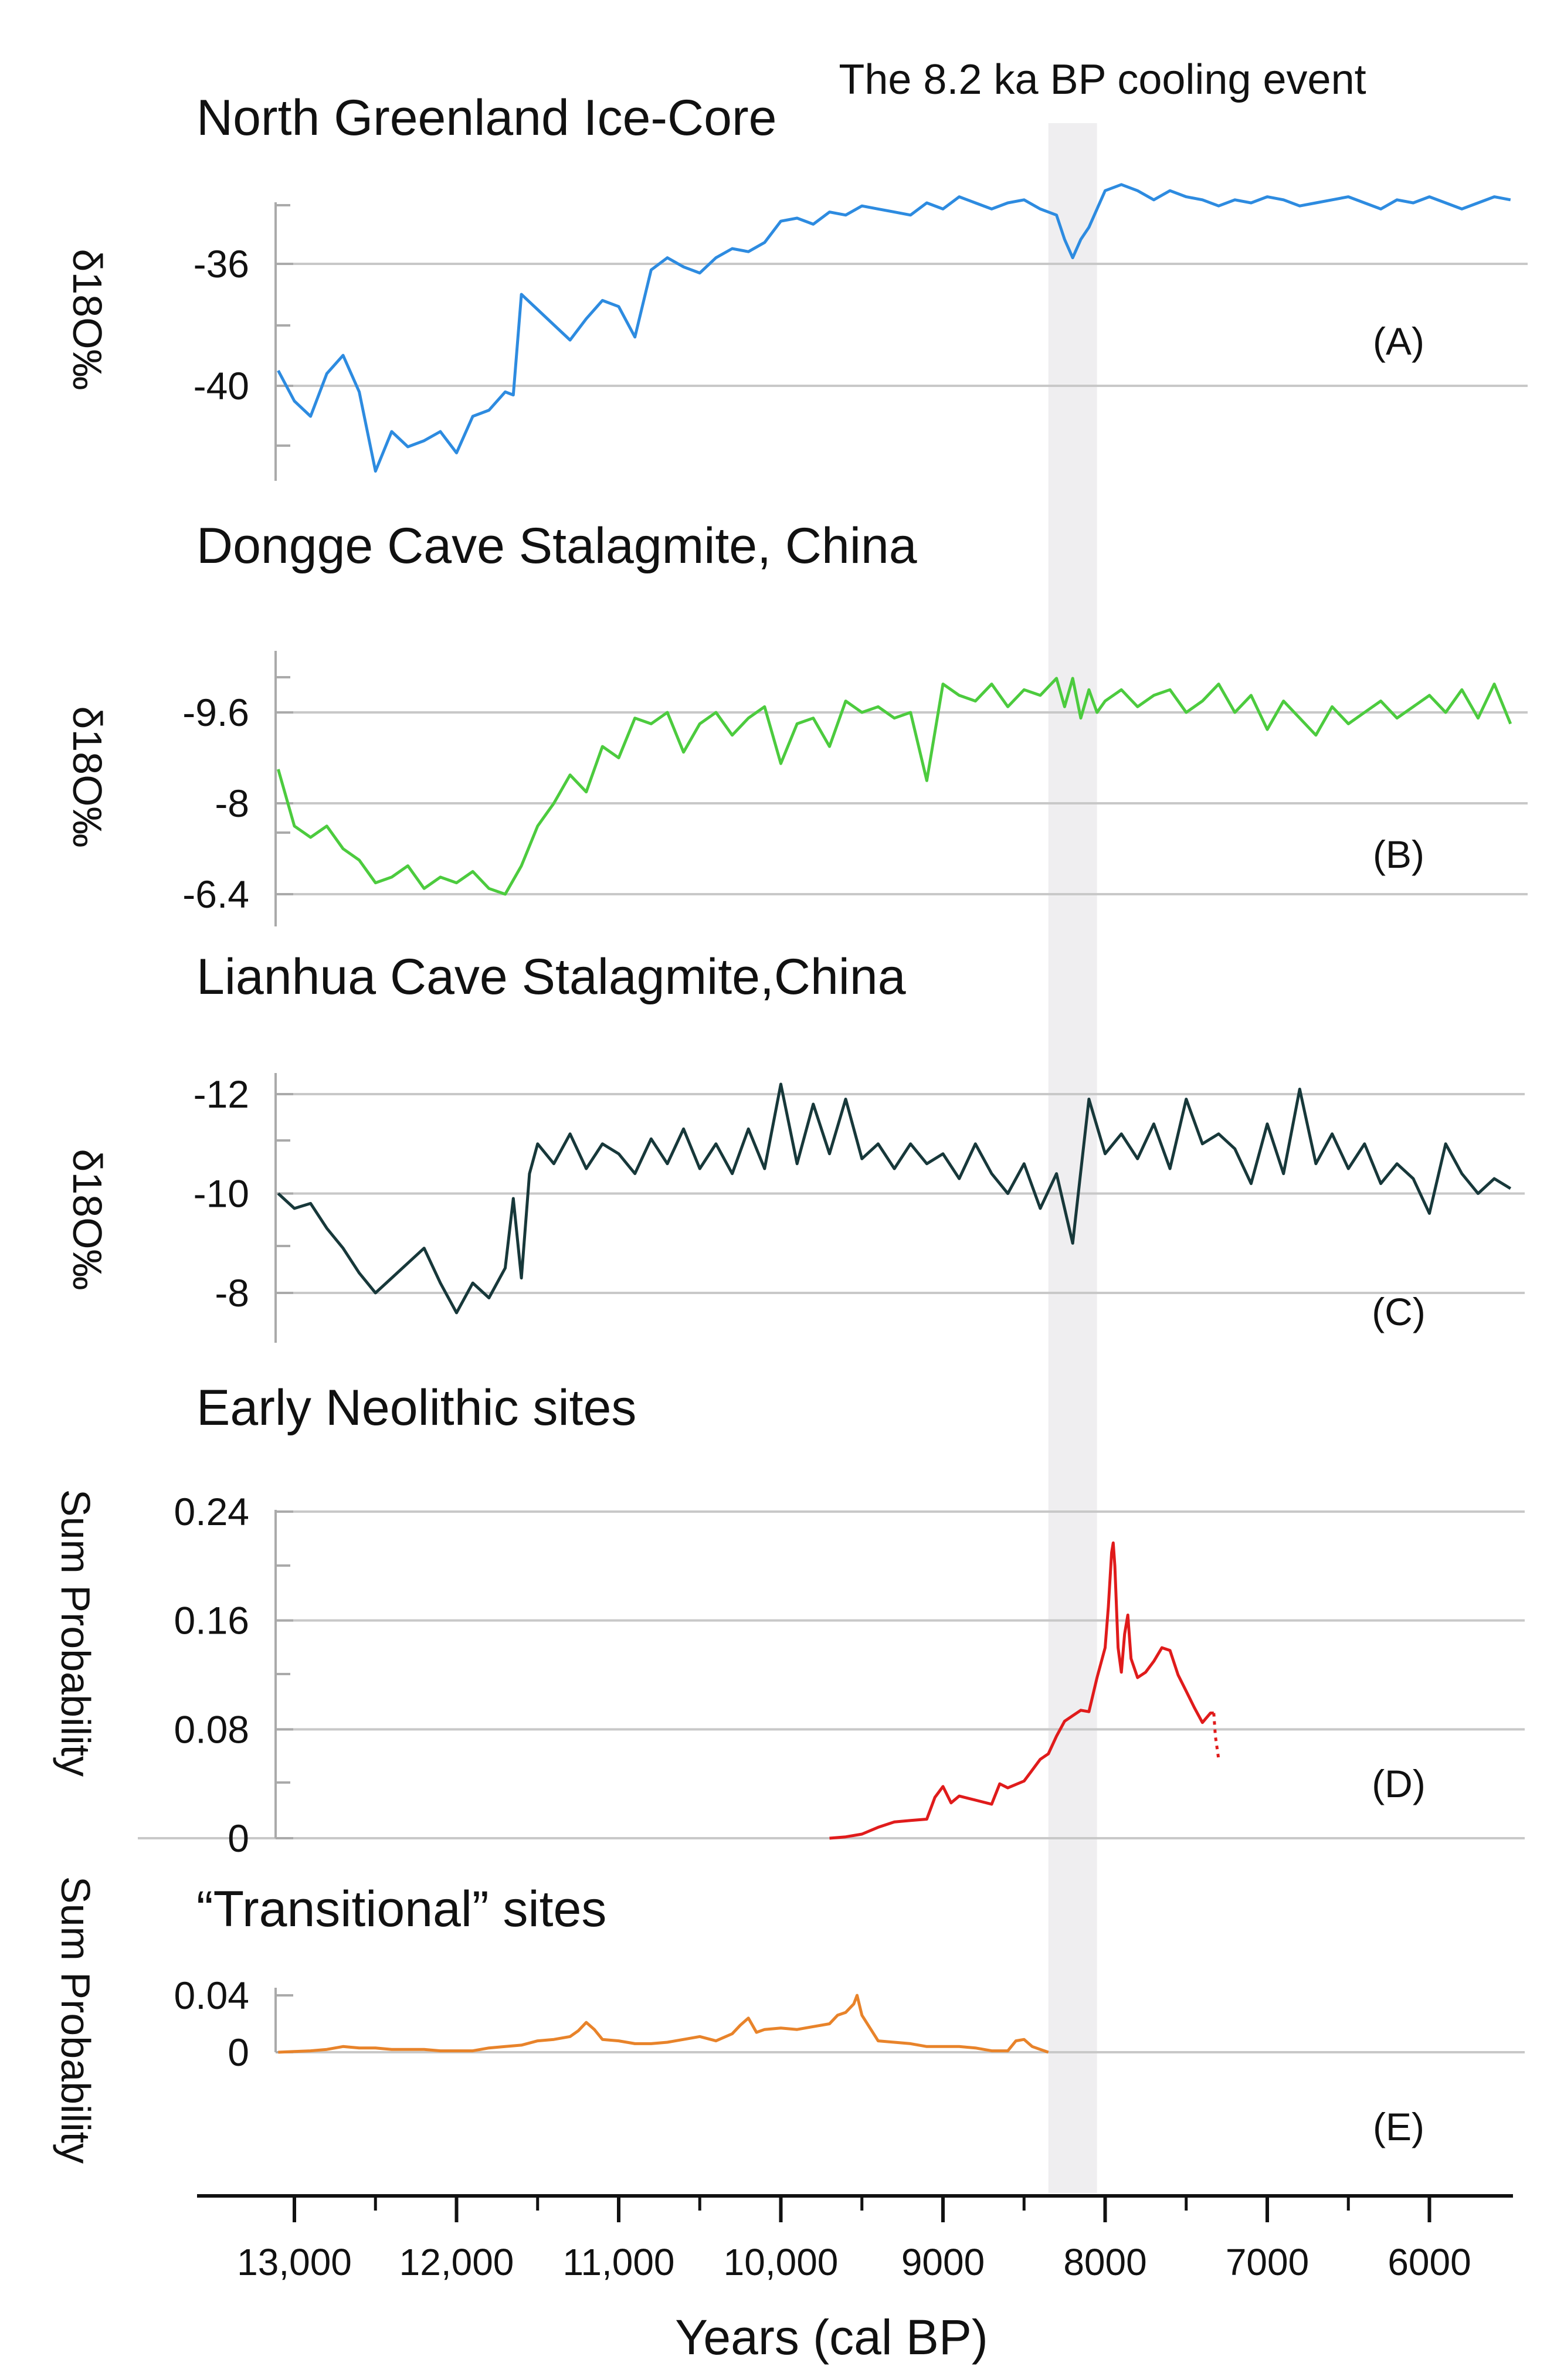 The height and width of the screenshot is (2380, 1564). What do you see at coordinates (894, 786) in the screenshot?
I see `series-line-B` at bounding box center [894, 786].